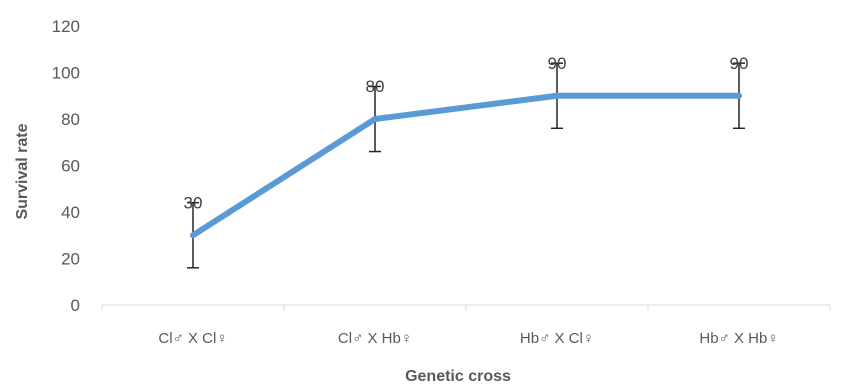 This screenshot has height=385, width=848. What do you see at coordinates (70, 259) in the screenshot?
I see `y-tick-label: 20` at bounding box center [70, 259].